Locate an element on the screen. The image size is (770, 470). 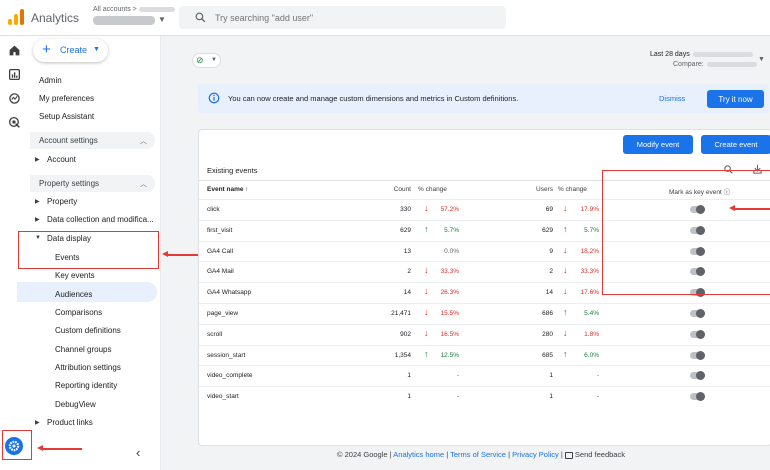
sidebar-item-setup-assistant: Setup Assistant is located at coordinates (67, 116).